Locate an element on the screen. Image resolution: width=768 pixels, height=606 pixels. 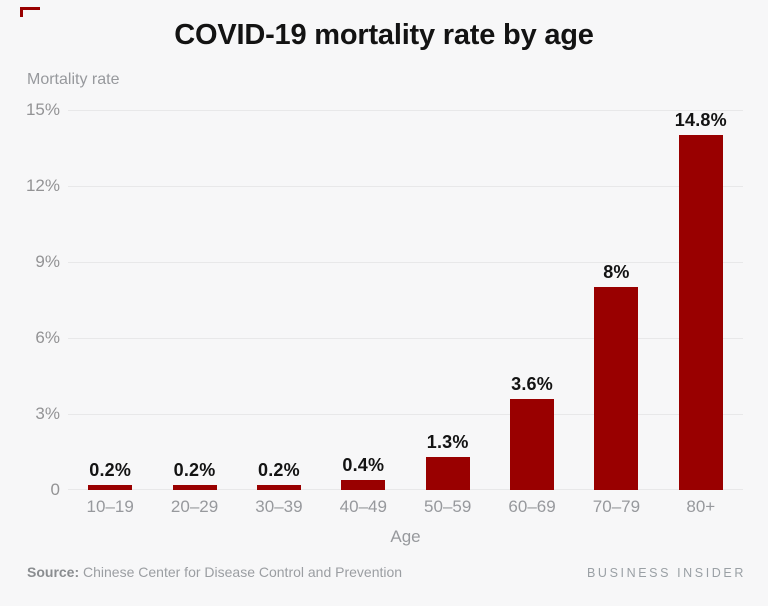
y-axis-tick-label: 9% is located at coordinates (47, 261).